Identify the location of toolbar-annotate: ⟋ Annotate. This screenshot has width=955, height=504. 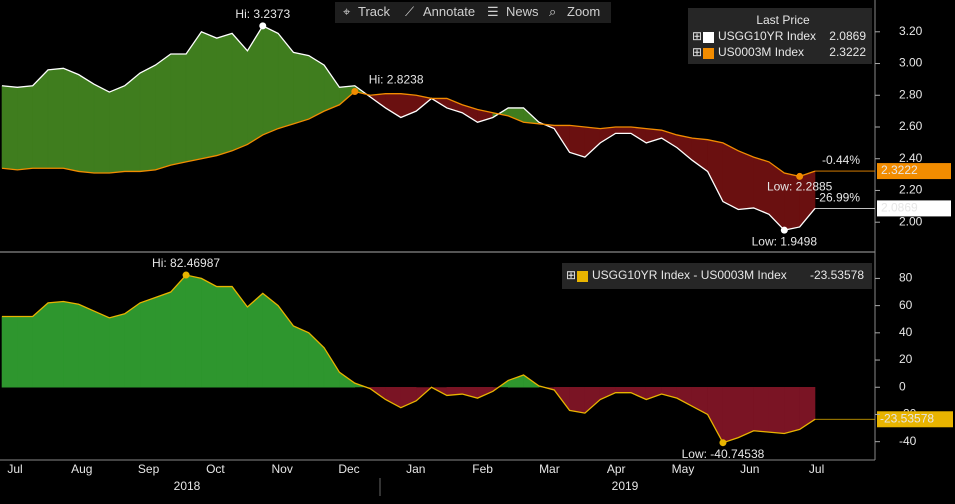
(440, 11).